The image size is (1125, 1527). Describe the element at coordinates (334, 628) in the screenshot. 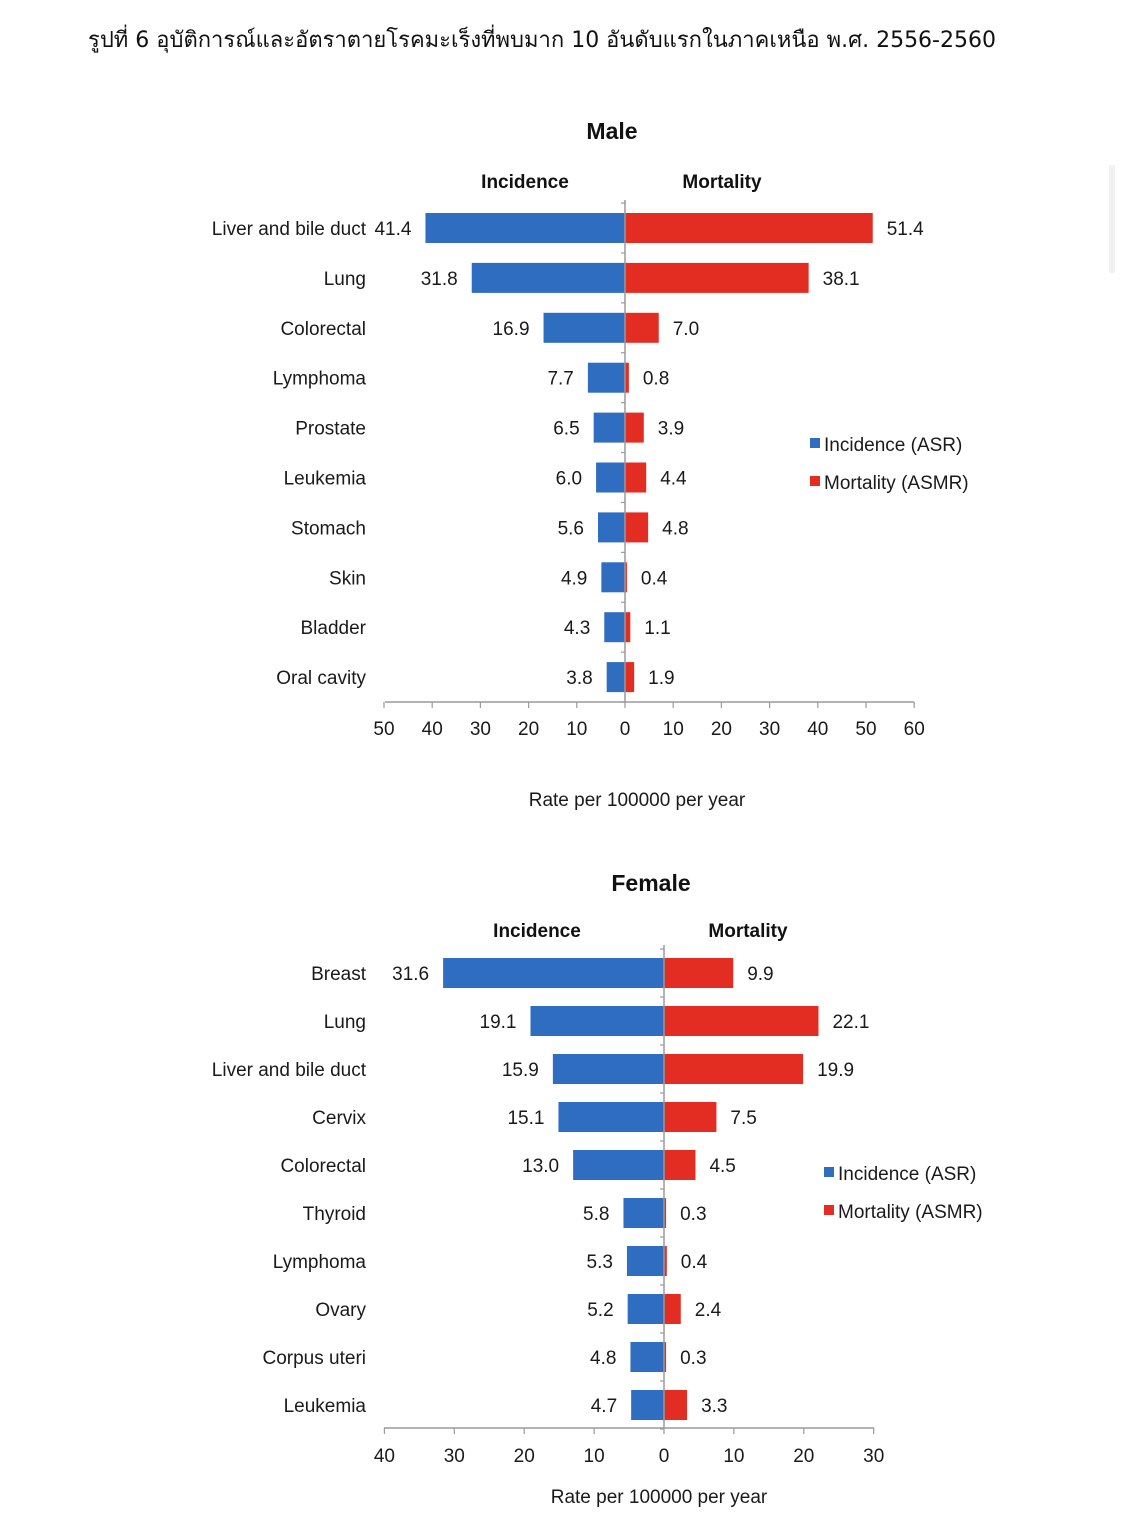

I see `category-label: Bladder` at that location.